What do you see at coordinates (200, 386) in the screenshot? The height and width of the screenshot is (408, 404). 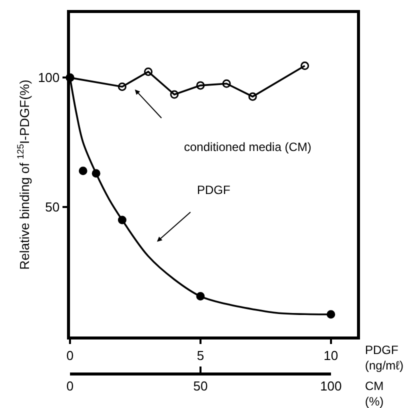 I see `x2-tick-label: 50` at bounding box center [200, 386].